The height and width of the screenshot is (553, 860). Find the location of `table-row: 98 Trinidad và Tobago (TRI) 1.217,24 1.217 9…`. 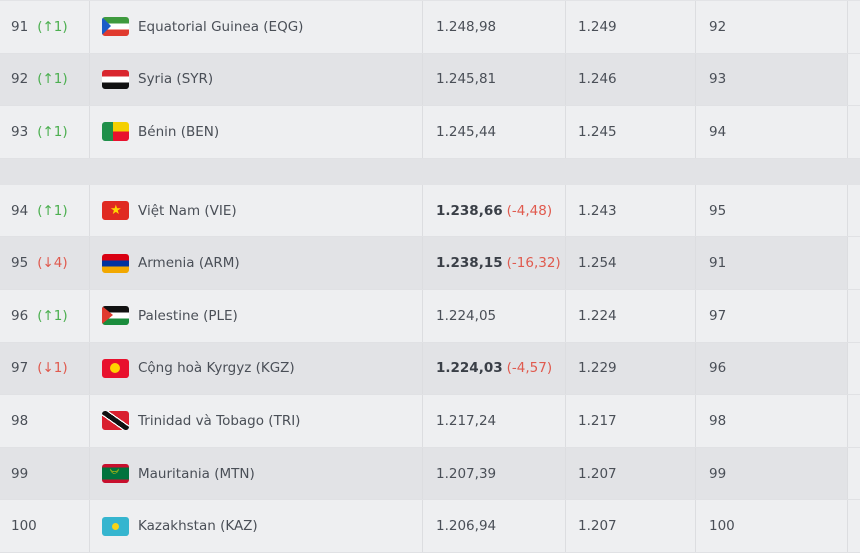

table-row: 98 Trinidad và Tobago (TRI) 1.217,24 1.217 9… is located at coordinates (430, 421).